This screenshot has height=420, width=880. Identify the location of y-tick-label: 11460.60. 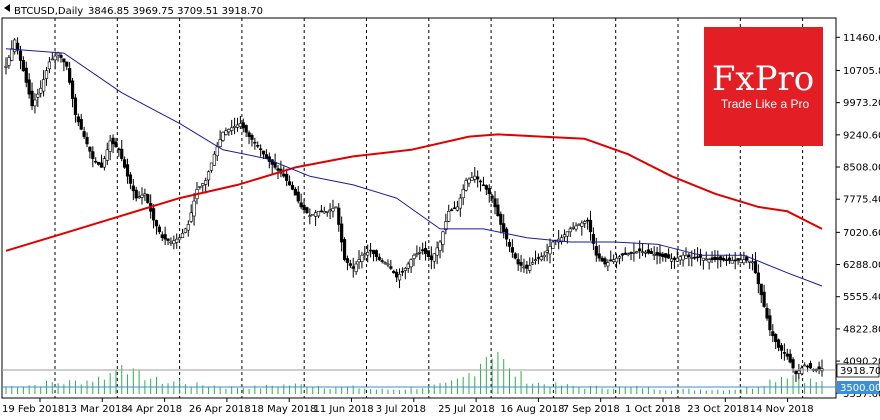
(861, 38).